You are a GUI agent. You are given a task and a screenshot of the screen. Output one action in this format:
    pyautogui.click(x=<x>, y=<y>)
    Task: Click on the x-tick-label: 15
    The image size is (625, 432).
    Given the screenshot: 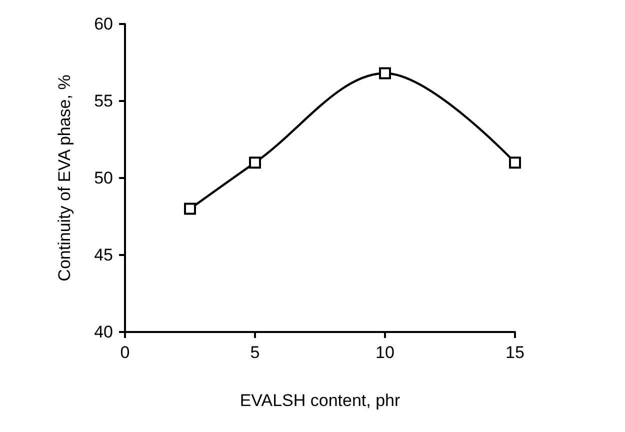 What is the action you would take?
    pyautogui.click(x=515, y=352)
    